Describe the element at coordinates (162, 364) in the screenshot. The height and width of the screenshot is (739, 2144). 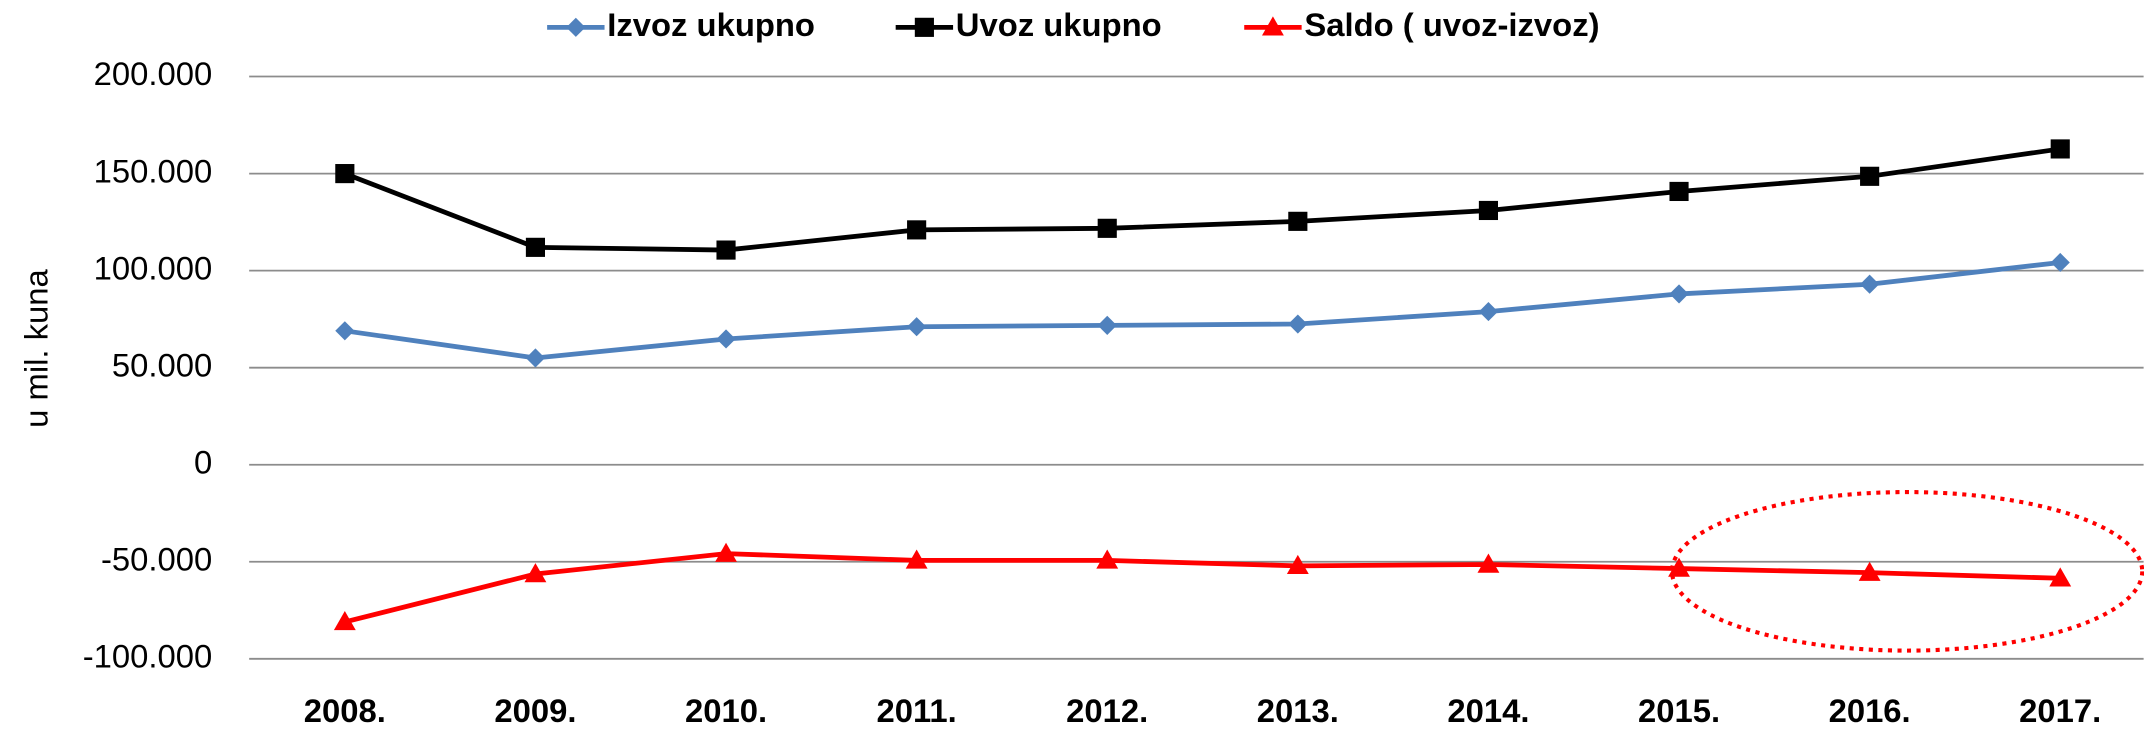
I see `y-tick-label: 50.000` at that location.